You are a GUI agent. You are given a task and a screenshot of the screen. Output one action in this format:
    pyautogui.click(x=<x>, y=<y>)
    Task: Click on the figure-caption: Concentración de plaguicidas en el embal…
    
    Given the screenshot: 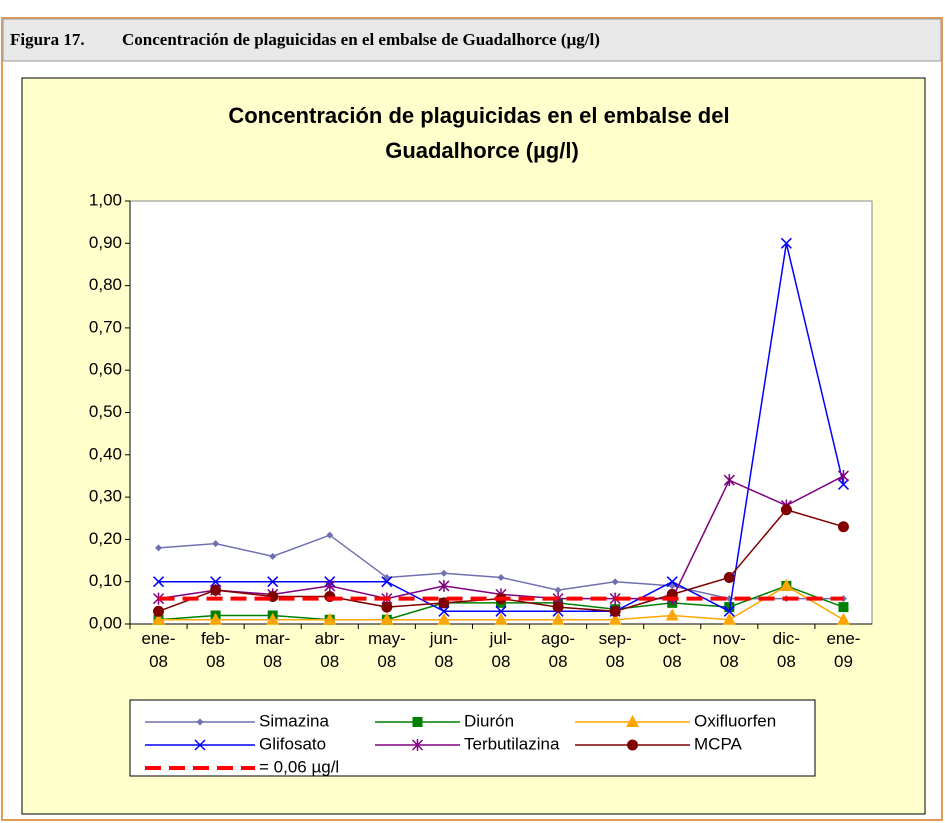 What is the action you would take?
    pyautogui.click(x=361, y=39)
    